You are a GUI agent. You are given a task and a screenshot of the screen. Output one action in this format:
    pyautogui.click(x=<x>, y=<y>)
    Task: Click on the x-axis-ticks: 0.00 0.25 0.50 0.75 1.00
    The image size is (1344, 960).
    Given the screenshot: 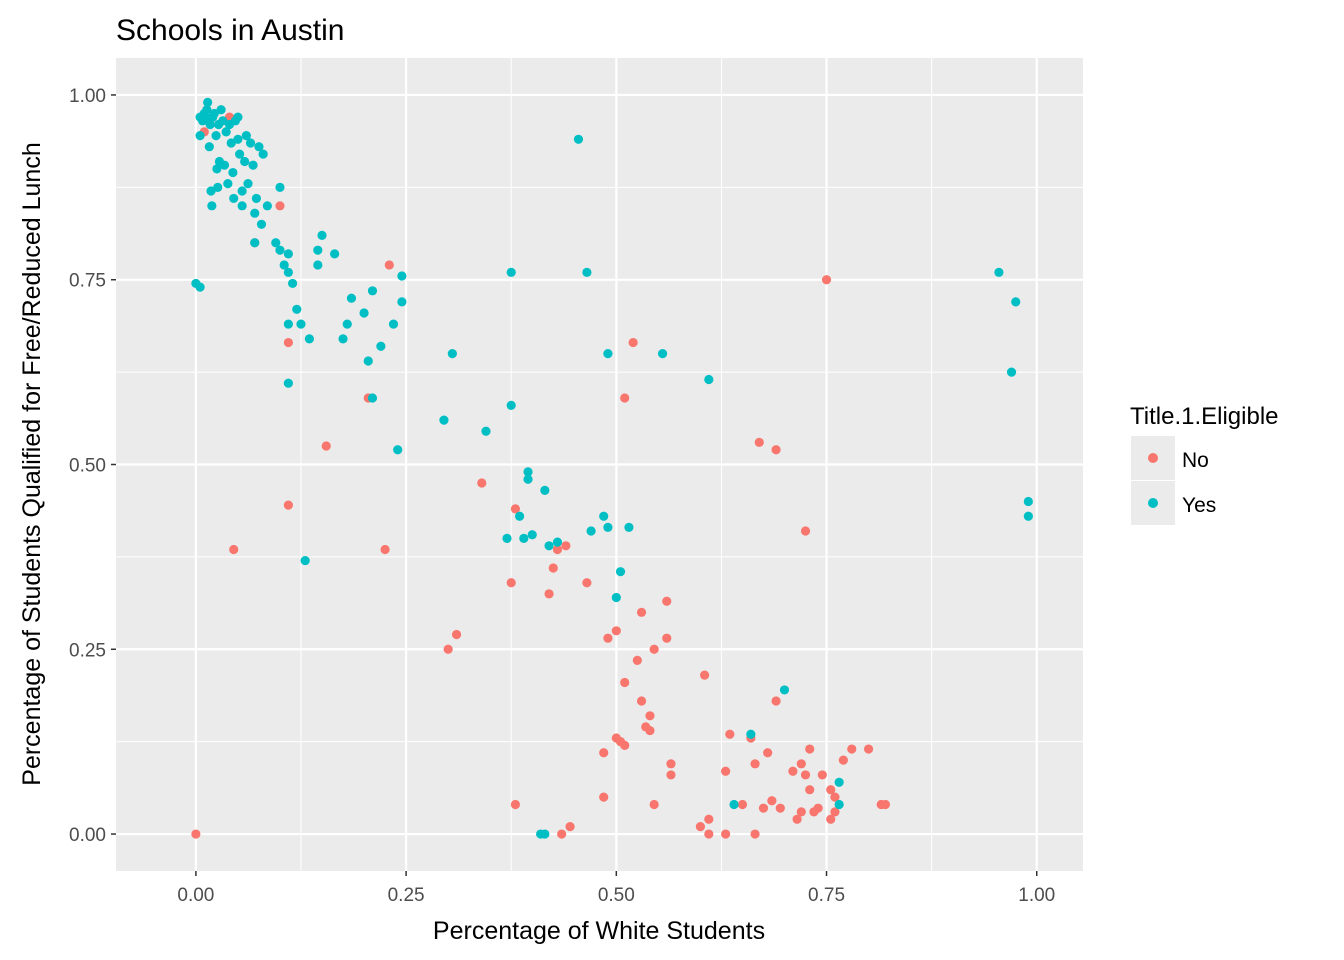 What is the action you would take?
    pyautogui.click(x=616, y=888)
    